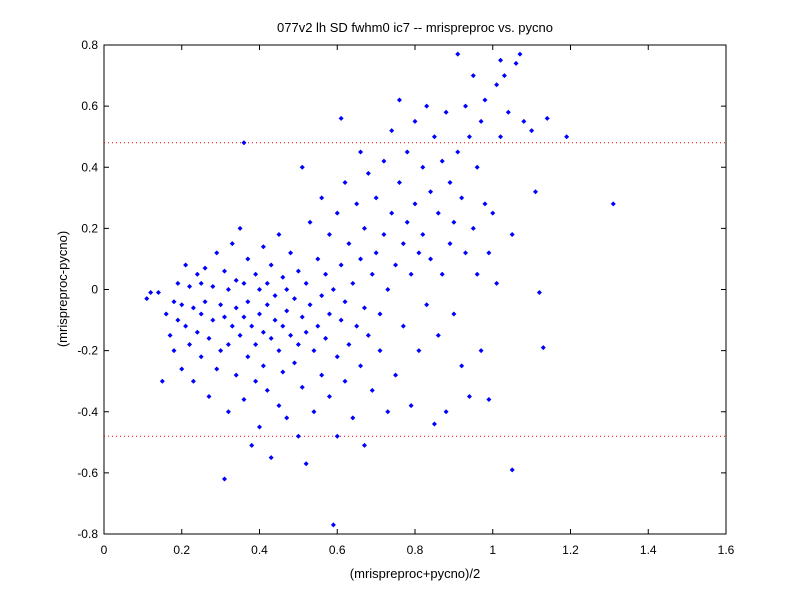 The width and height of the screenshot is (800, 600). I want to click on y-tick-label: -0.6, so click(87, 473).